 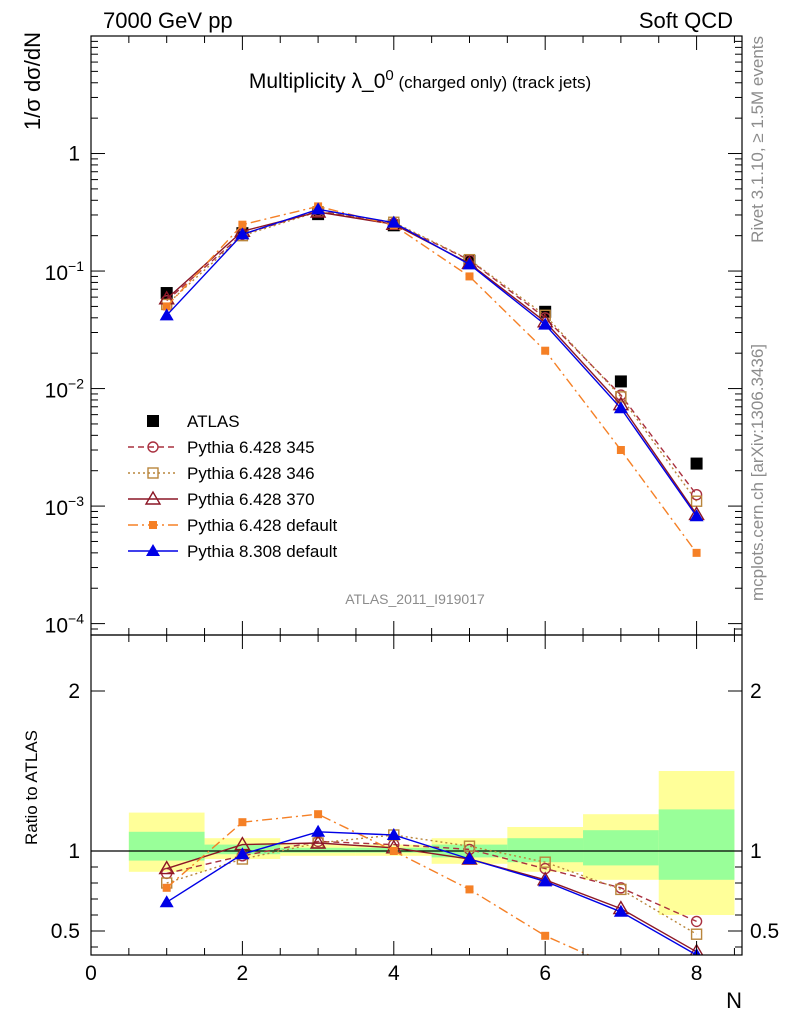 I want to click on legend-label: ATLAS, so click(x=213, y=421).